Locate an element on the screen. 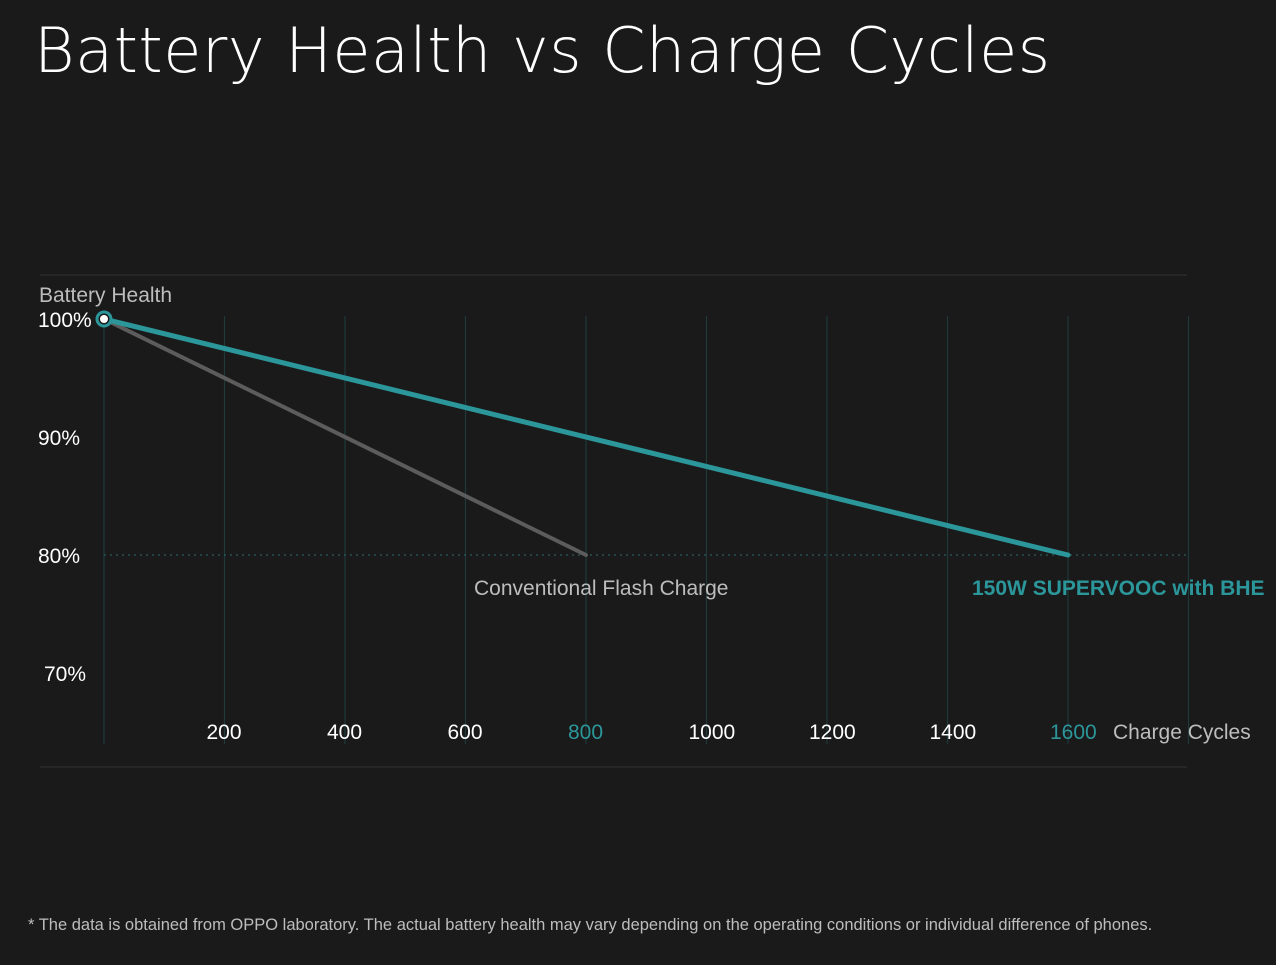 Image resolution: width=1276 pixels, height=965 pixels. series-label-conventional: Conventional Flash Charge is located at coordinates (601, 588).